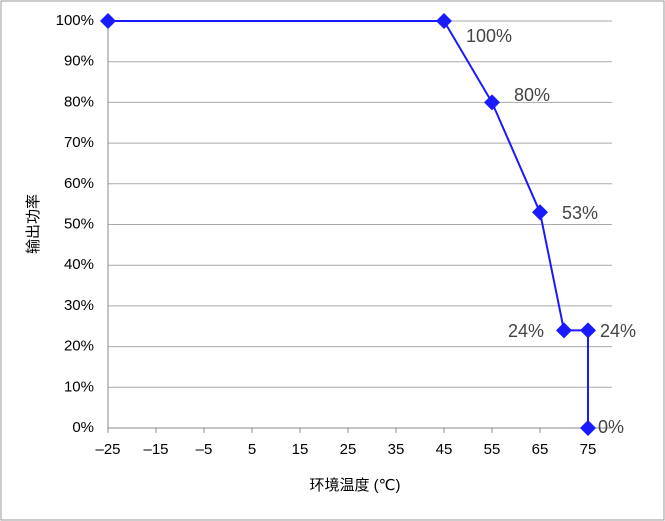  Describe the element at coordinates (79, 305) in the screenshot. I see `y-tick-label: 30%` at that location.